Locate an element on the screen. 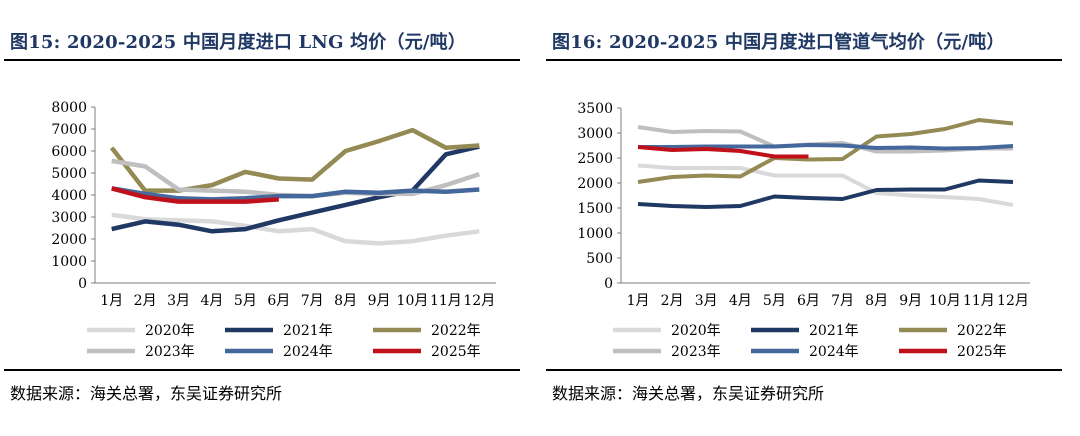  y-tick-label: 4000 is located at coordinates (69, 196).